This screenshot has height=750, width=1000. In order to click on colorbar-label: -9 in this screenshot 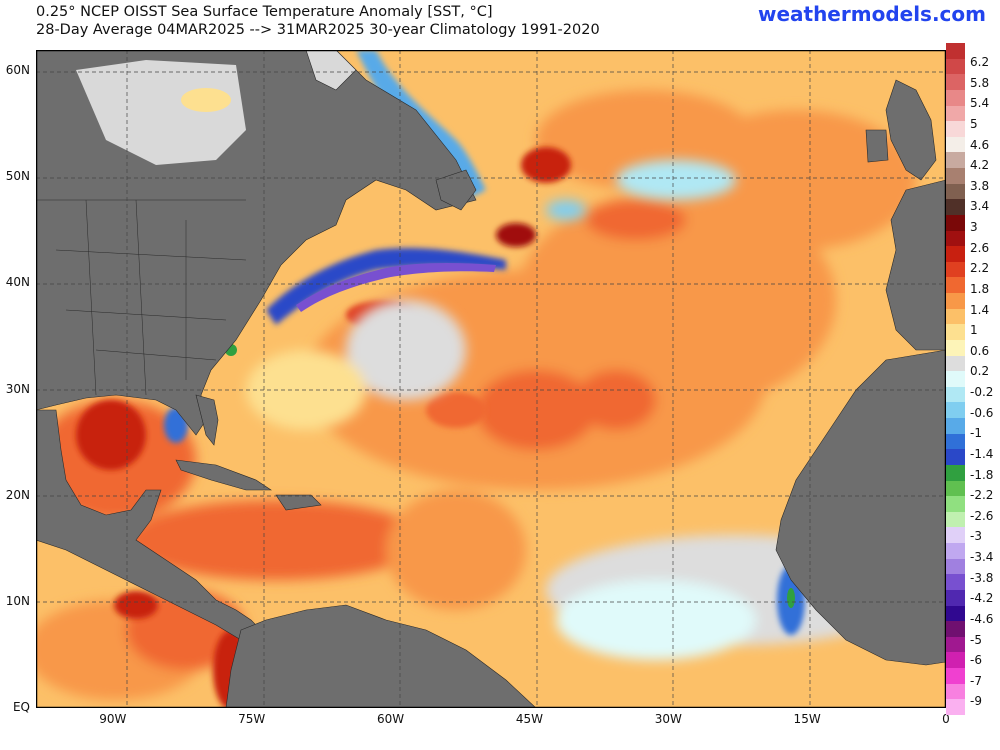, I will do `click(976, 701)`.